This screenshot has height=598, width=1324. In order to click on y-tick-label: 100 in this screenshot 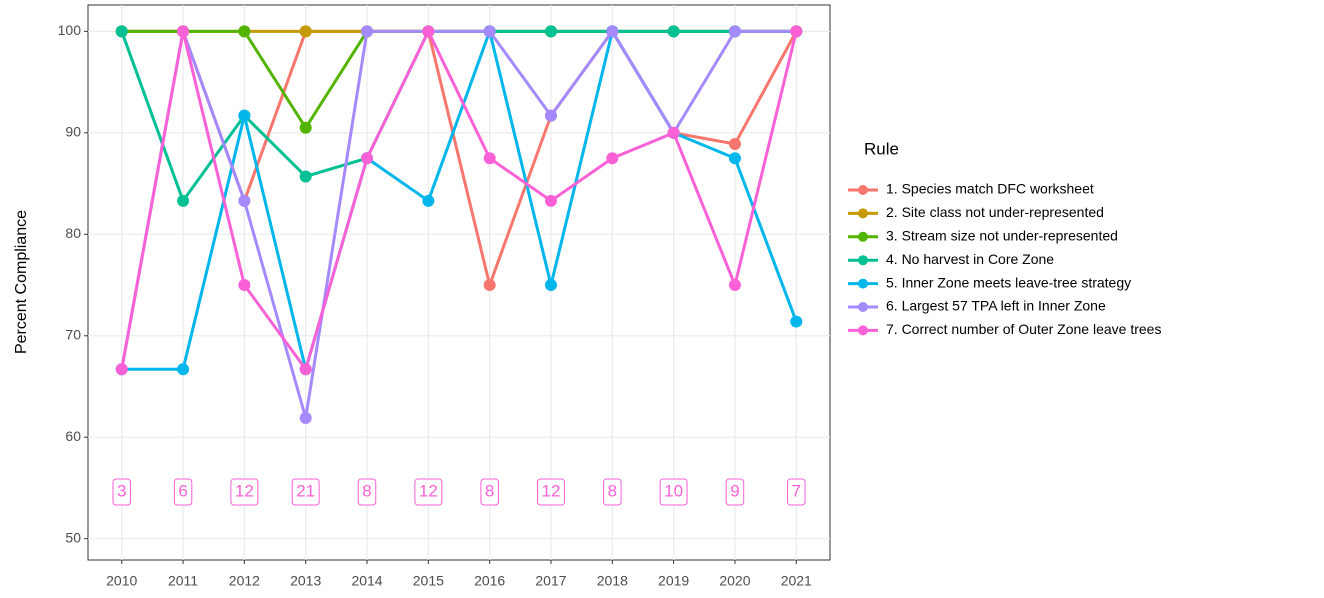, I will do `click(70, 30)`.